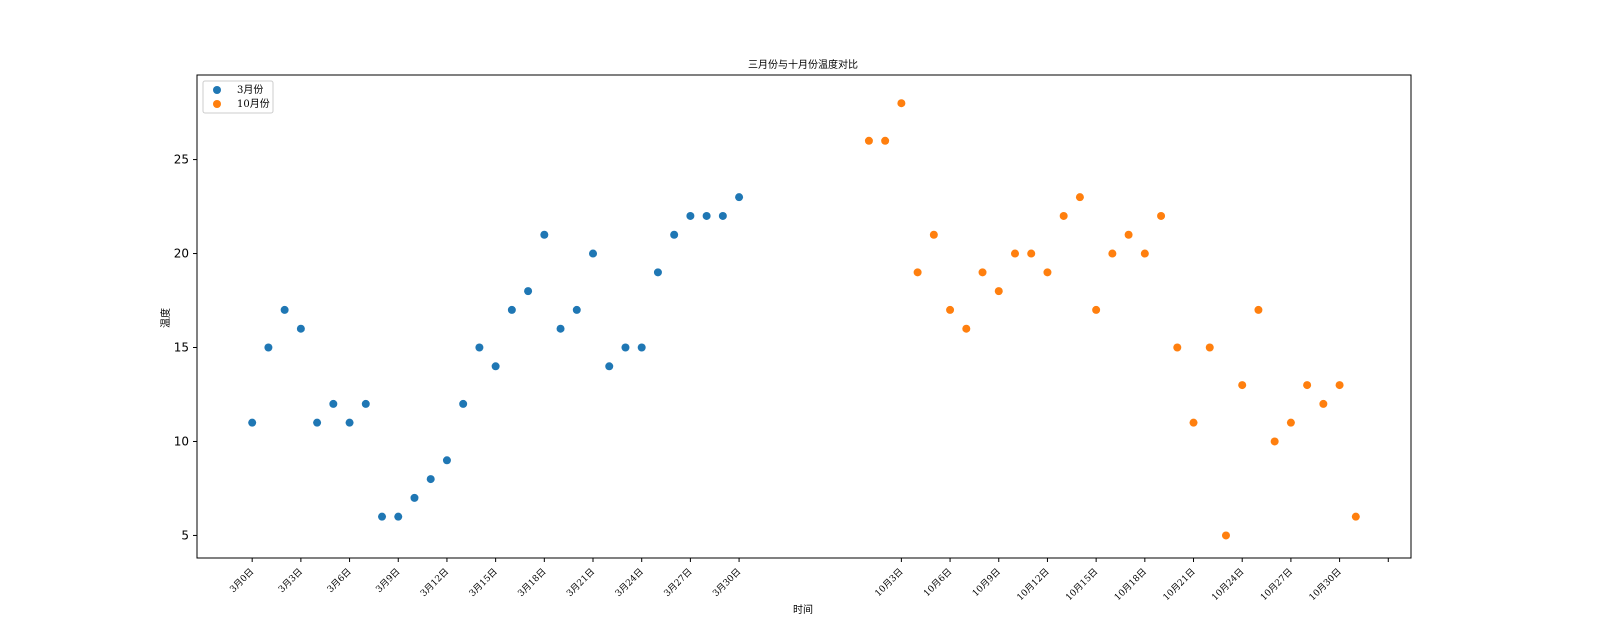 The image size is (1600, 640). What do you see at coordinates (1130, 584) in the screenshot?
I see `x-tick-label-16: 10月18日` at bounding box center [1130, 584].